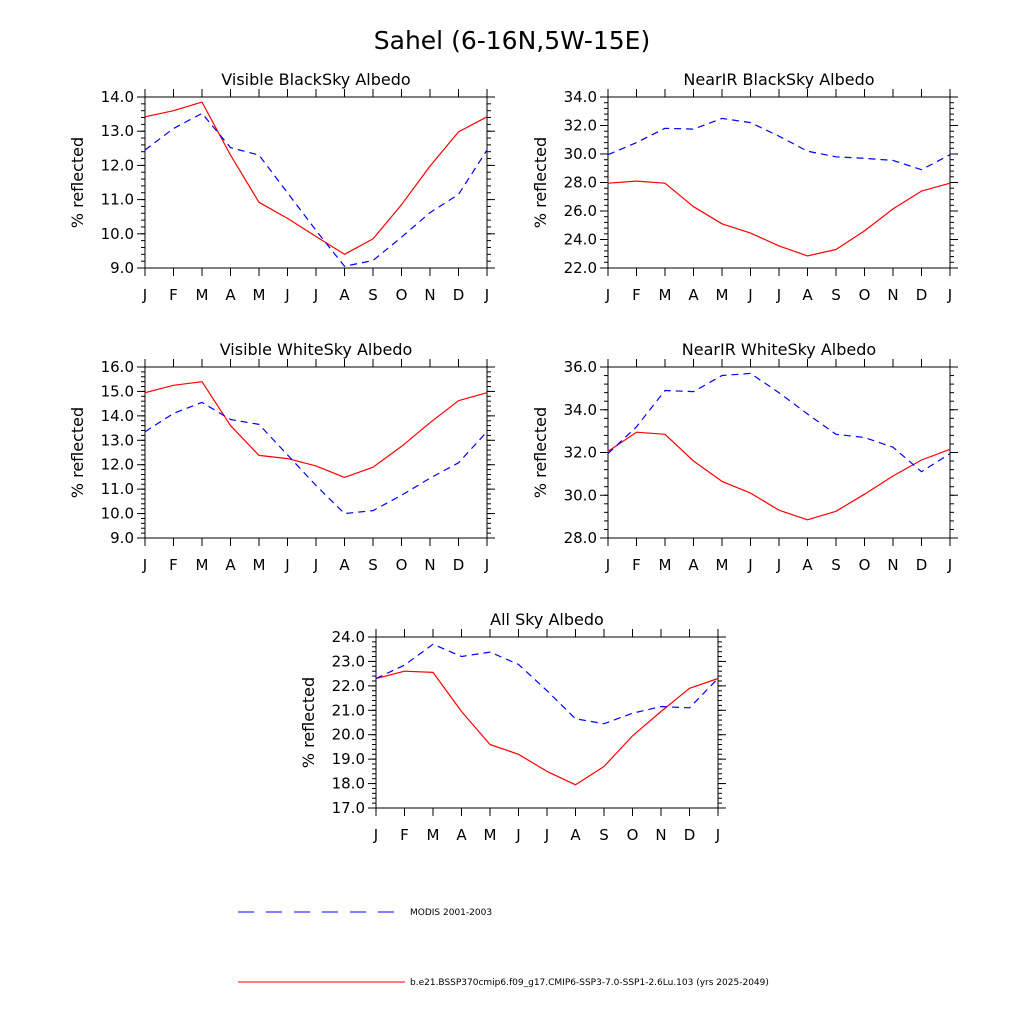 The image size is (1024, 1024). What do you see at coordinates (580, 495) in the screenshot?
I see `y-tick-label: 30.0` at bounding box center [580, 495].